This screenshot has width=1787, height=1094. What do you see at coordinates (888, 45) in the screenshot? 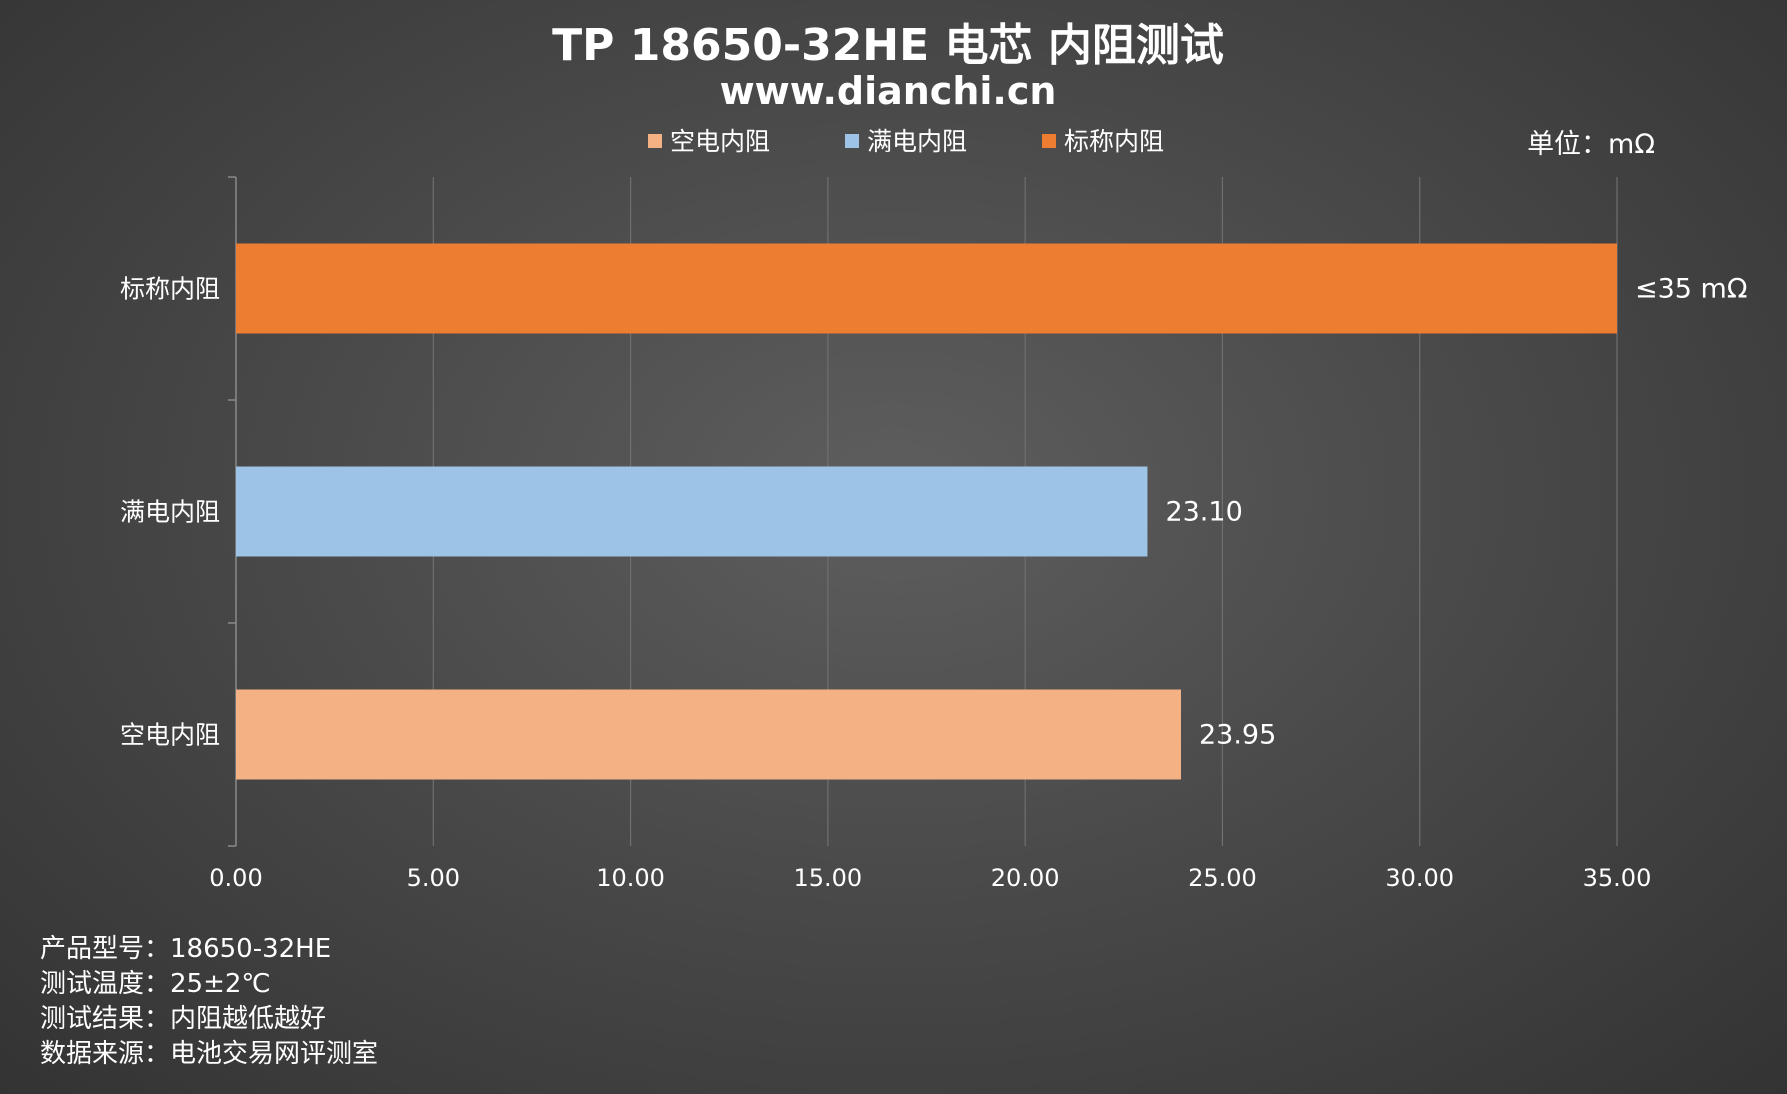
I see `chart-title: TP 18650-32HE 电芯 内阻测试` at bounding box center [888, 45].